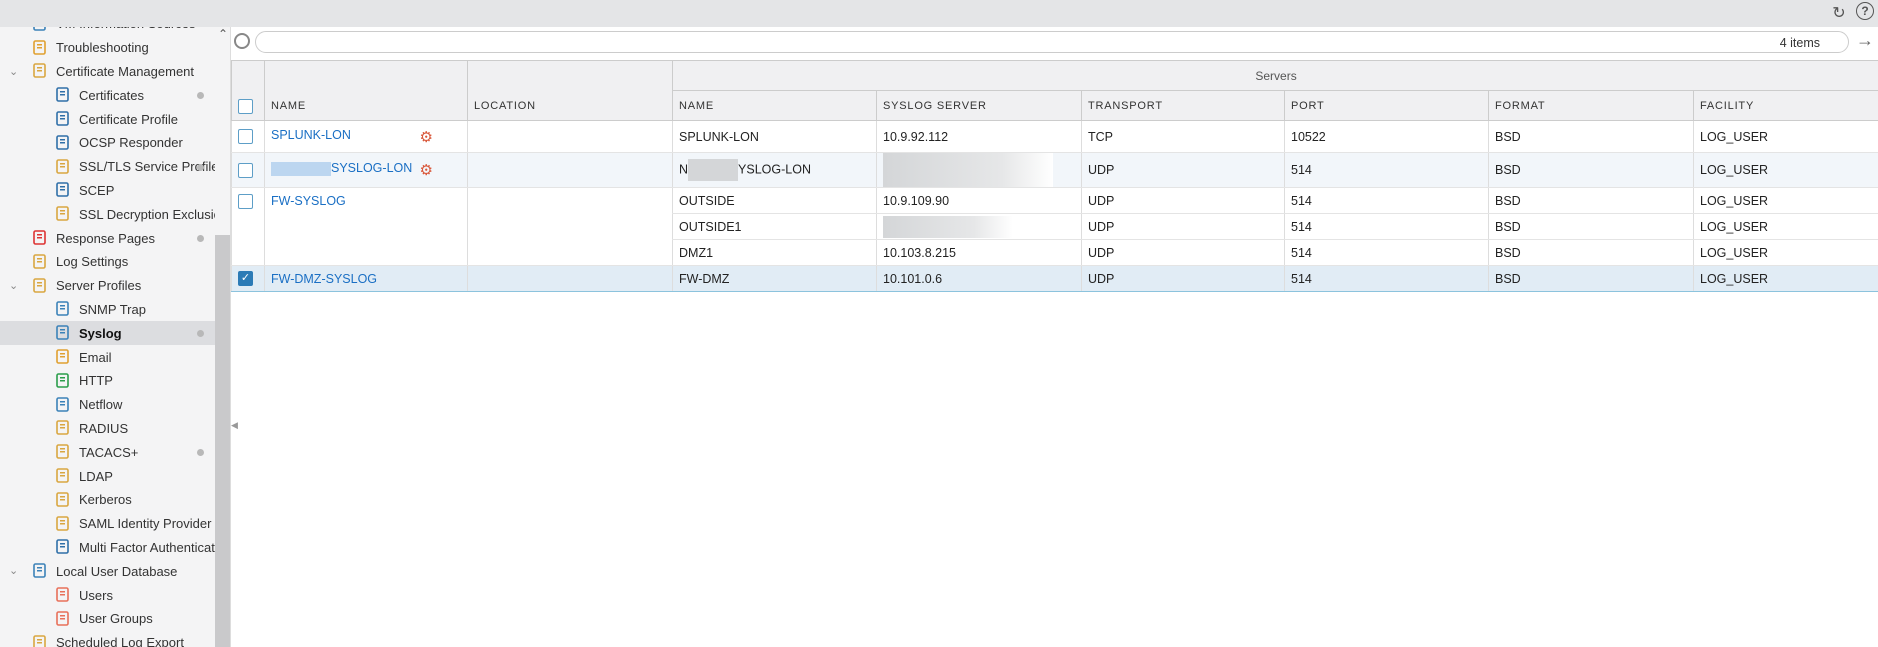 This screenshot has height=647, width=1878. Describe the element at coordinates (1183, 136) in the screenshot. I see `transport-cell: TCP` at that location.